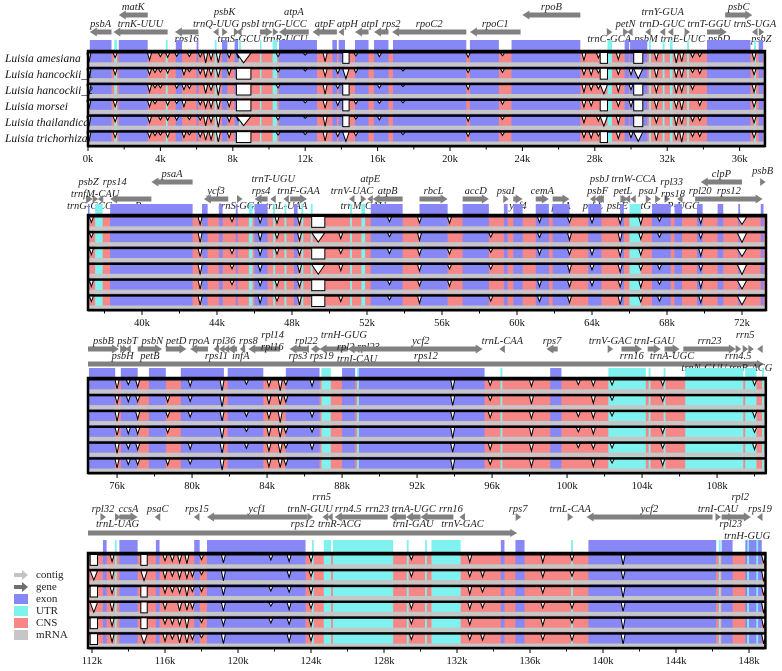 The height and width of the screenshot is (671, 782). I want to click on gene-arrow-clpP, so click(721, 182).